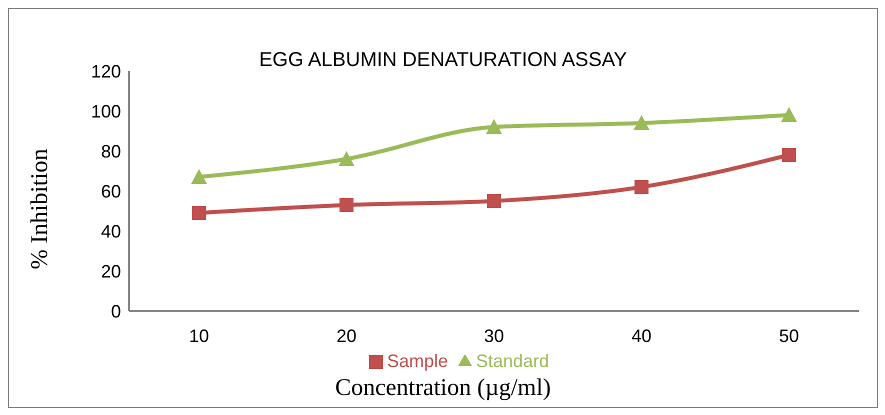 Image resolution: width=885 pixels, height=415 pixels. Describe the element at coordinates (110, 271) in the screenshot. I see `y-tick-label: 20` at that location.